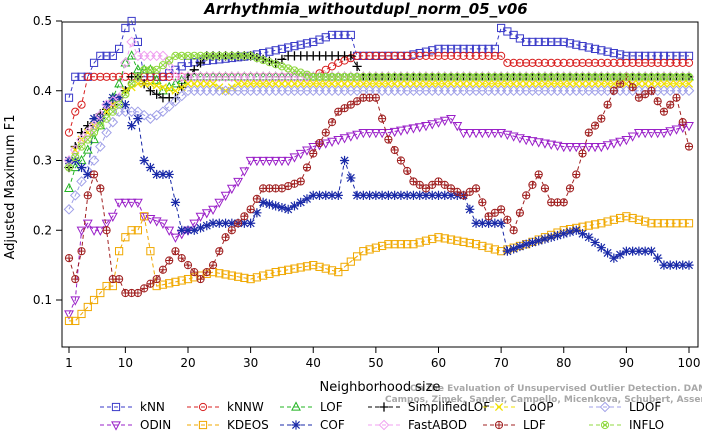 This screenshot has height=434, width=702. What do you see at coordinates (375, 363) in the screenshot?
I see `x-tick-label: 50` at bounding box center [375, 363].